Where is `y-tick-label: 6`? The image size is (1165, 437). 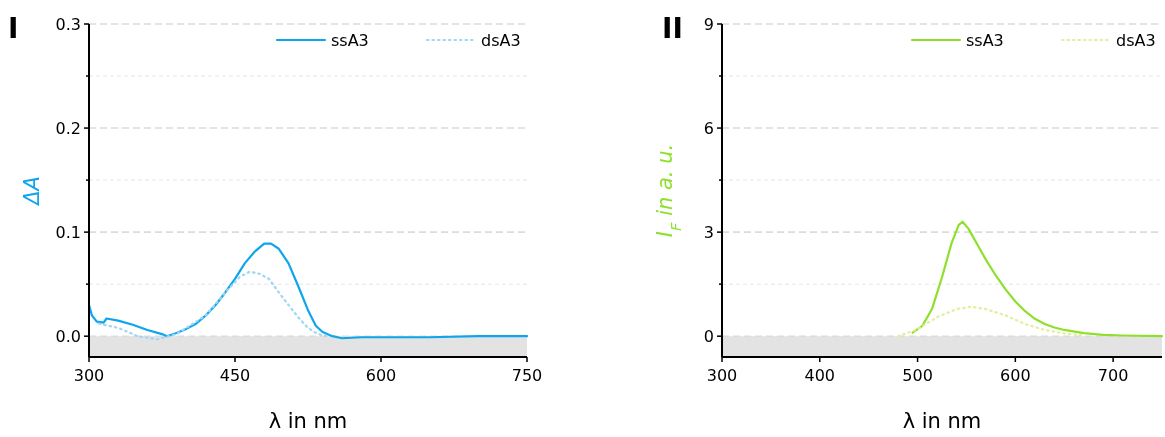
y-tick-label: 6 is located at coordinates (708, 128).